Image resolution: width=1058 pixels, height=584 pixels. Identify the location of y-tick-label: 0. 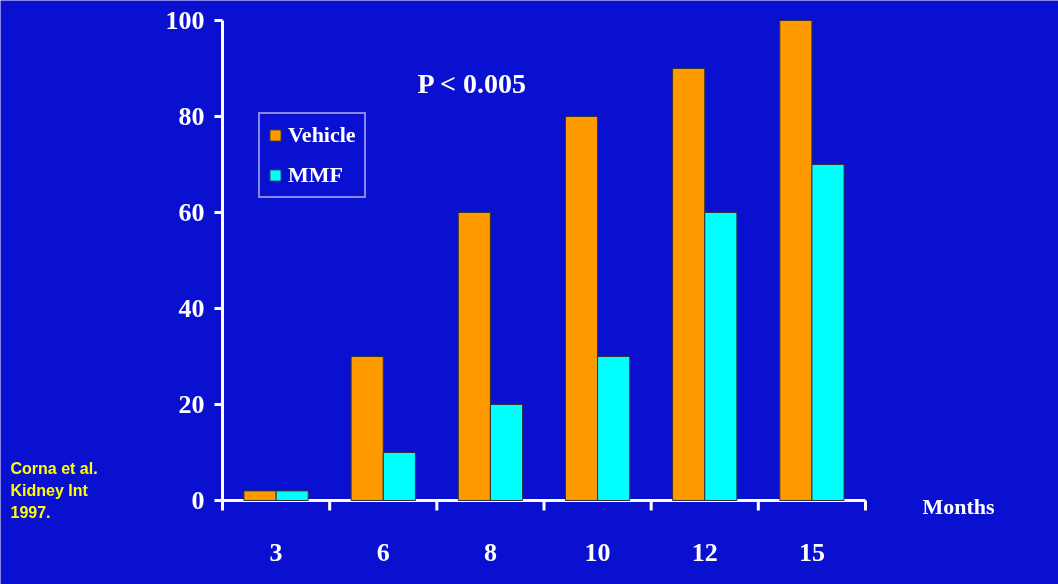
(198, 500).